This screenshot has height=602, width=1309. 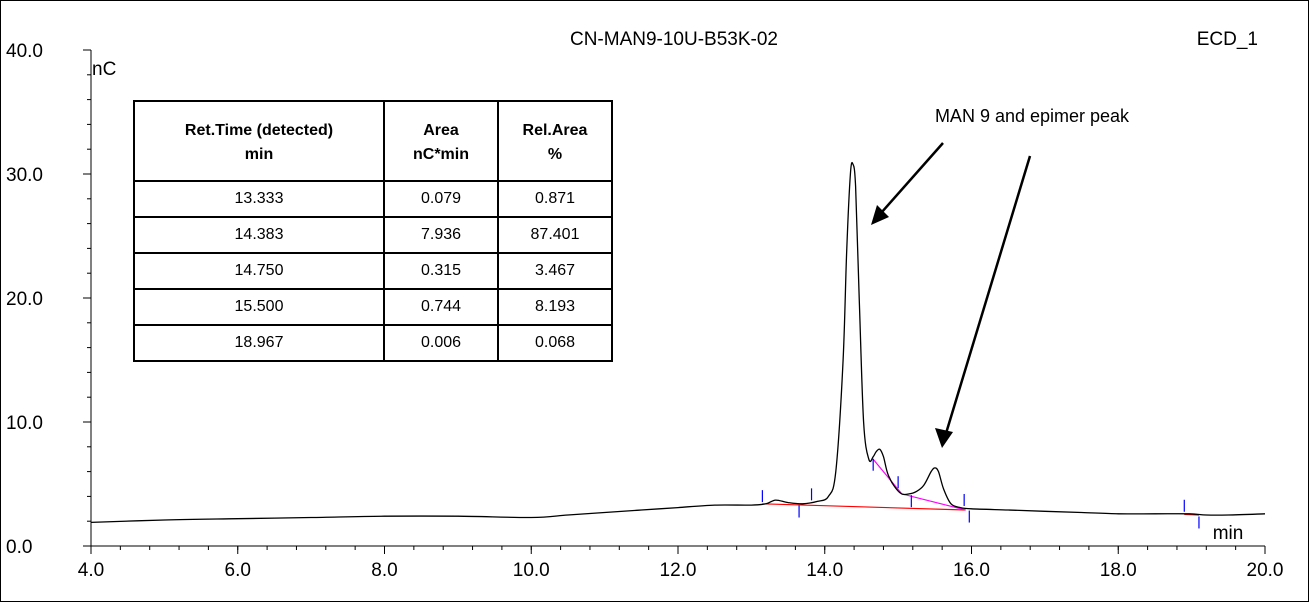 I want to click on cell-ret-time: 14.383, so click(x=259, y=235).